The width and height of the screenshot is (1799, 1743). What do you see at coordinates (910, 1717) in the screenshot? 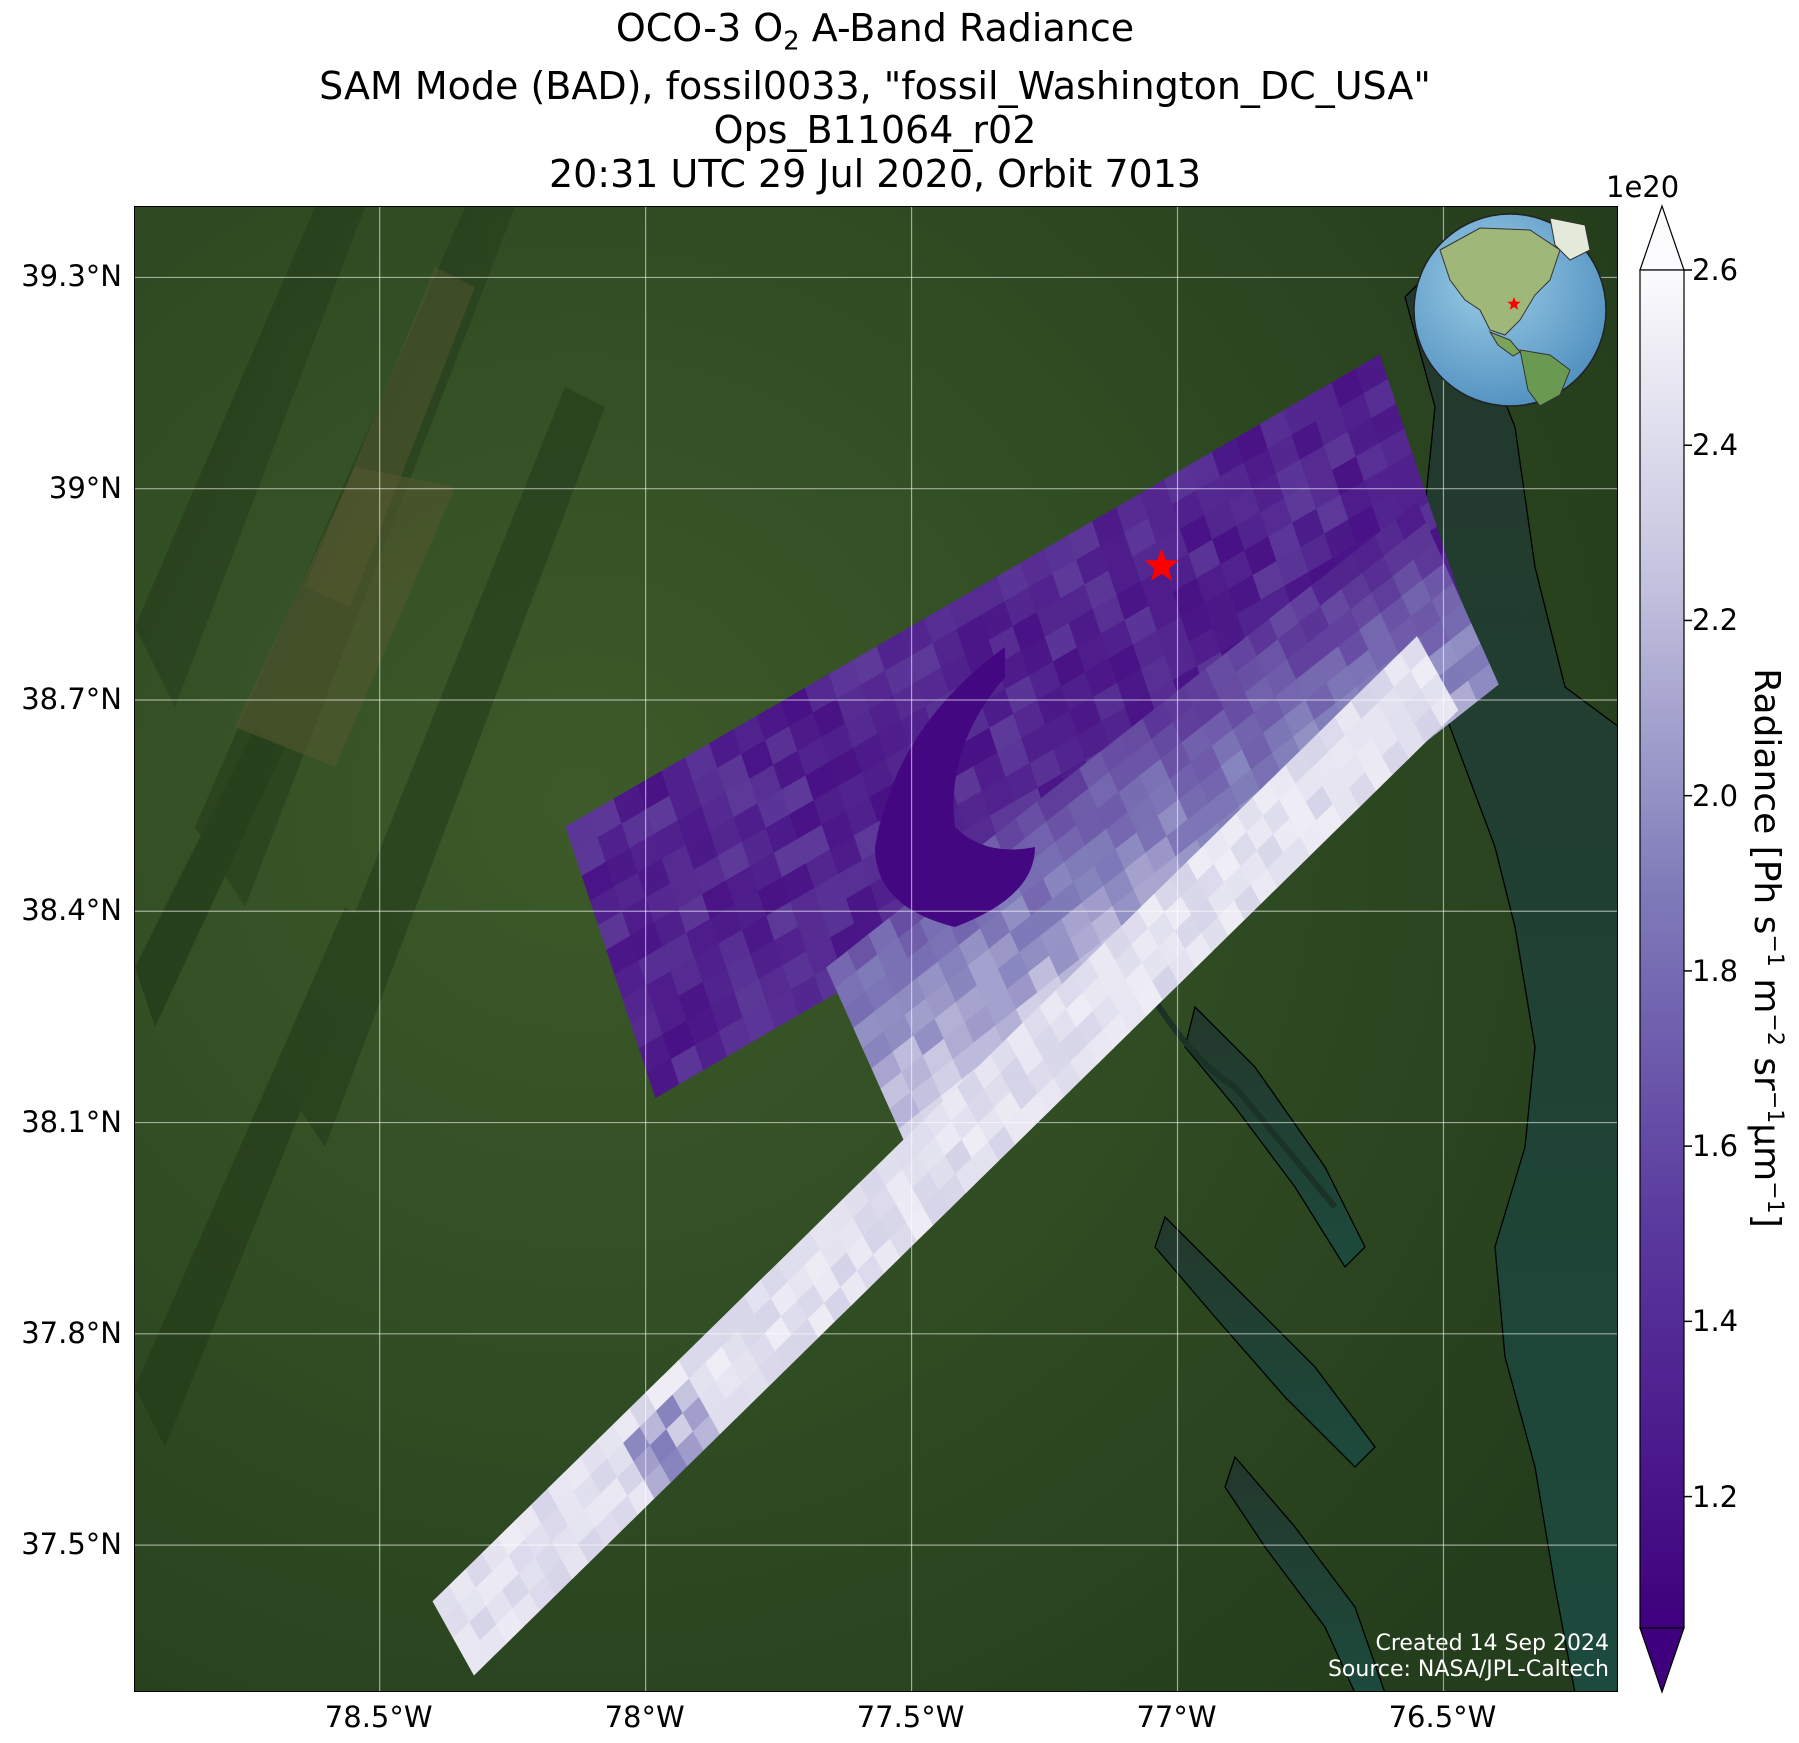
I see `x-tick-label: 77.5°W` at bounding box center [910, 1717].